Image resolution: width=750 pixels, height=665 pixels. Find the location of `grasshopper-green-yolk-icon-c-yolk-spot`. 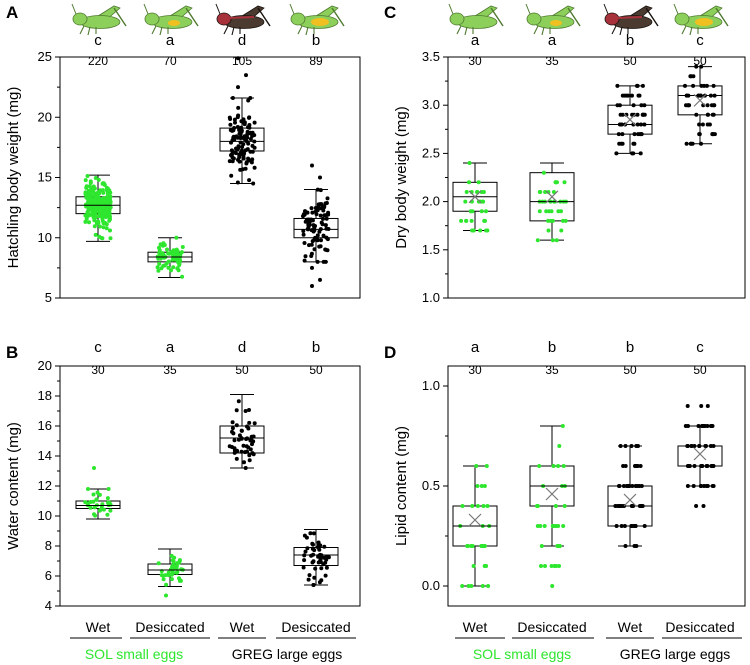

grasshopper-green-yolk-icon-c-yolk-spot is located at coordinates (704, 22).